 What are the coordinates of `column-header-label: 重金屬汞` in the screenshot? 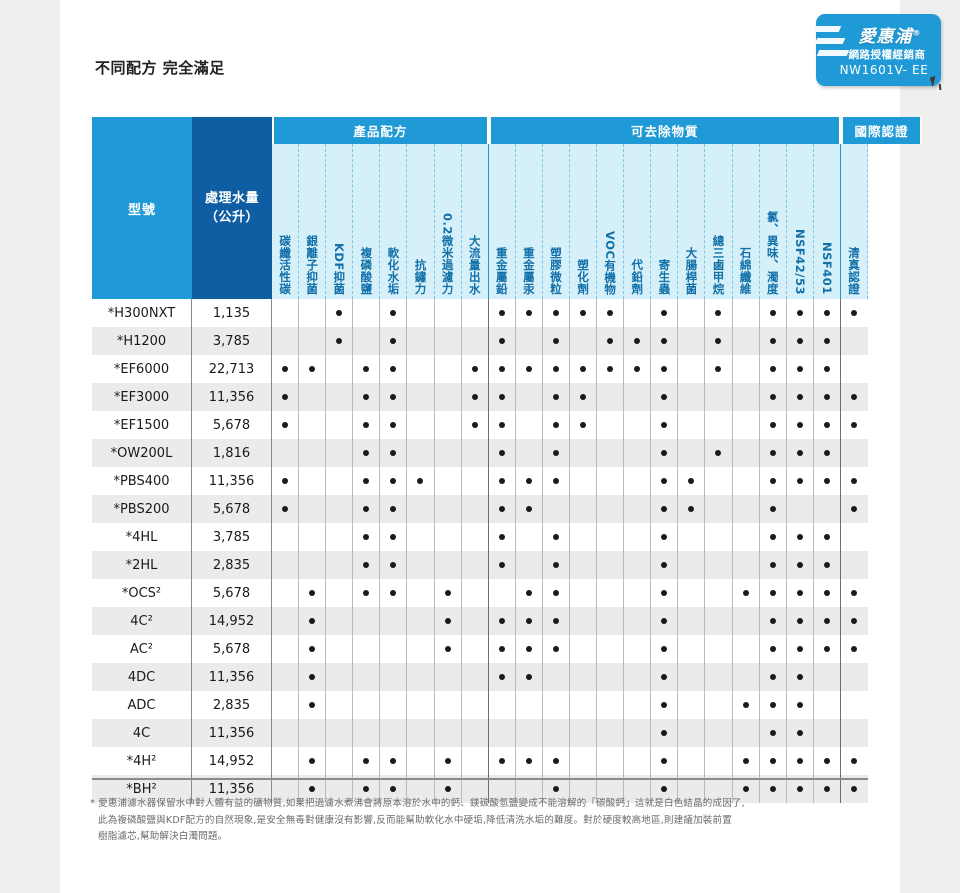 It's located at (528, 271).